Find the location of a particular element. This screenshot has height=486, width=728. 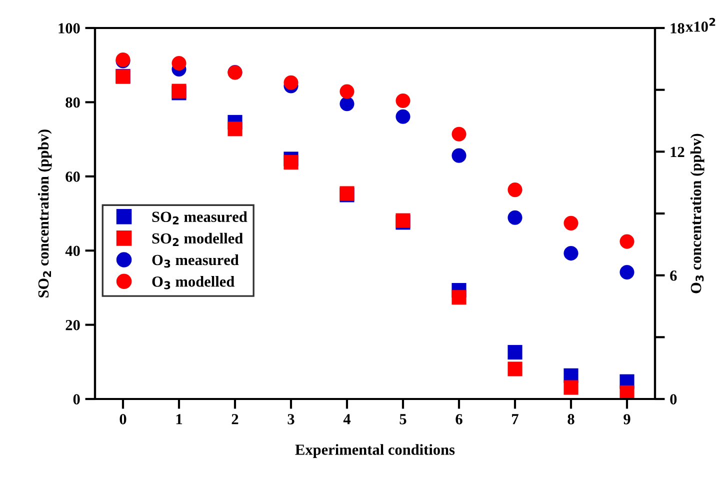

x-tick-label: 7 is located at coordinates (515, 419).